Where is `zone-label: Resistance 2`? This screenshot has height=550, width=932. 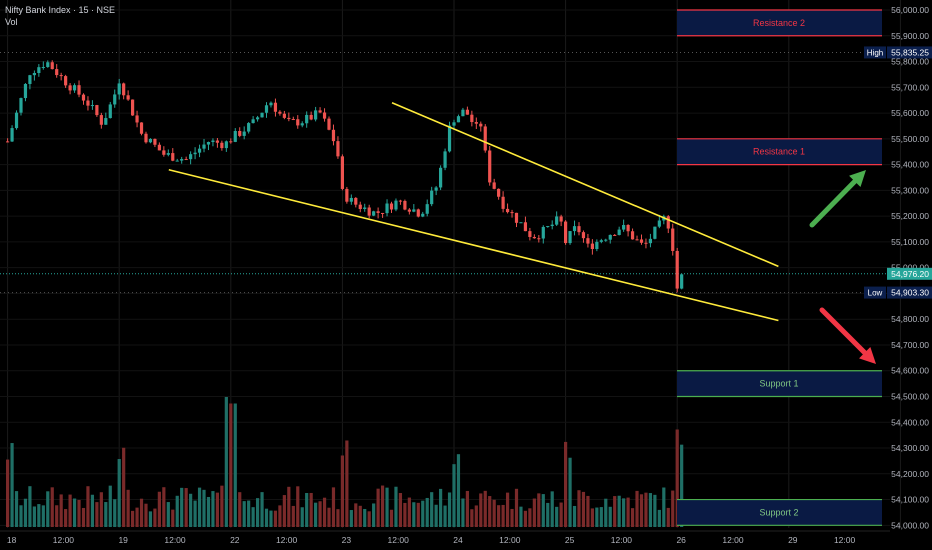
zone-label: Resistance 2 is located at coordinates (779, 23).